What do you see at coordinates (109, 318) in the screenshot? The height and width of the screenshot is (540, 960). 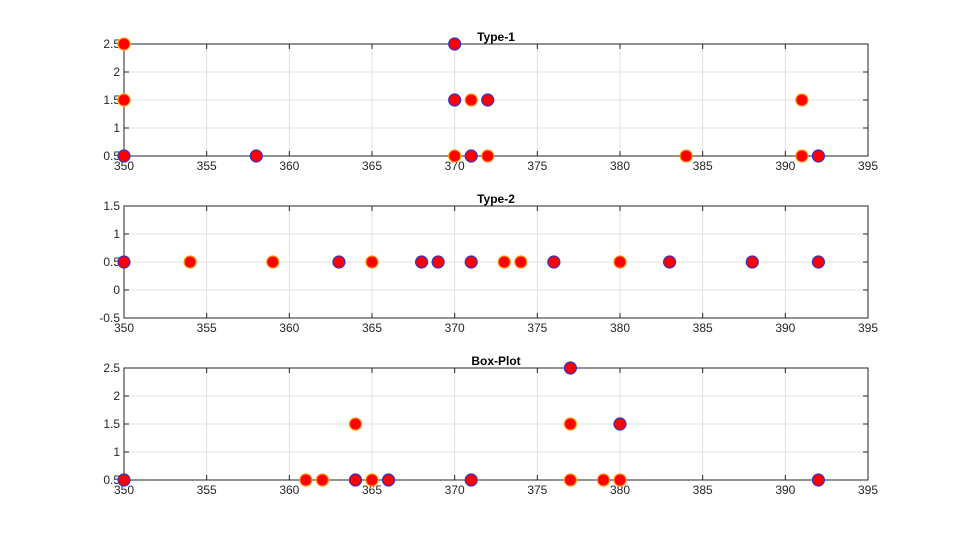 I see `y-tick-label: -0.5` at bounding box center [109, 318].